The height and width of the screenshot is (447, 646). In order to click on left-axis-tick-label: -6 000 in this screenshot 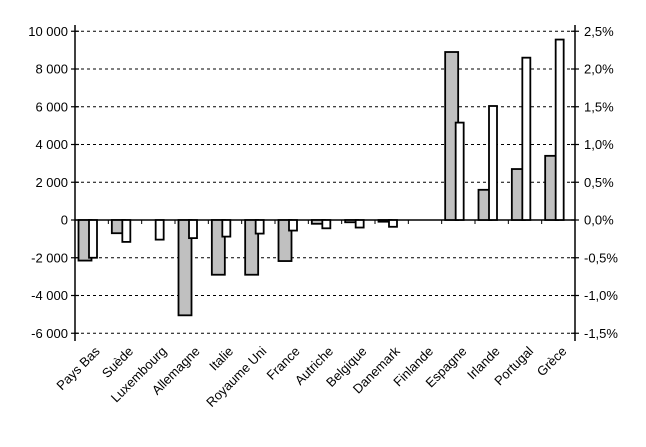, I will do `click(49, 333)`.